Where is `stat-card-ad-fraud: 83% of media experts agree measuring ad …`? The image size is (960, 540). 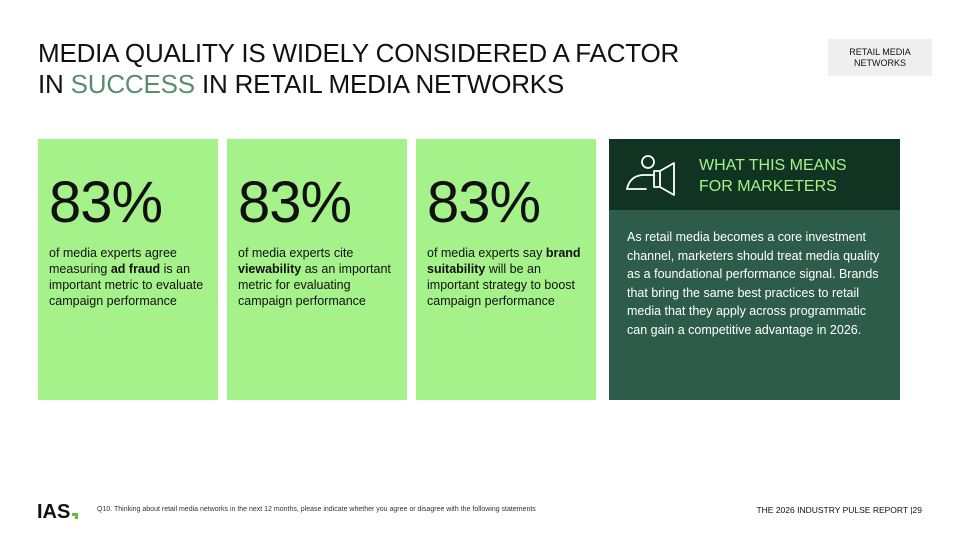
stat-card-ad-fraud: 83% of media experts agree measuring ad … is located at coordinates (128, 269).